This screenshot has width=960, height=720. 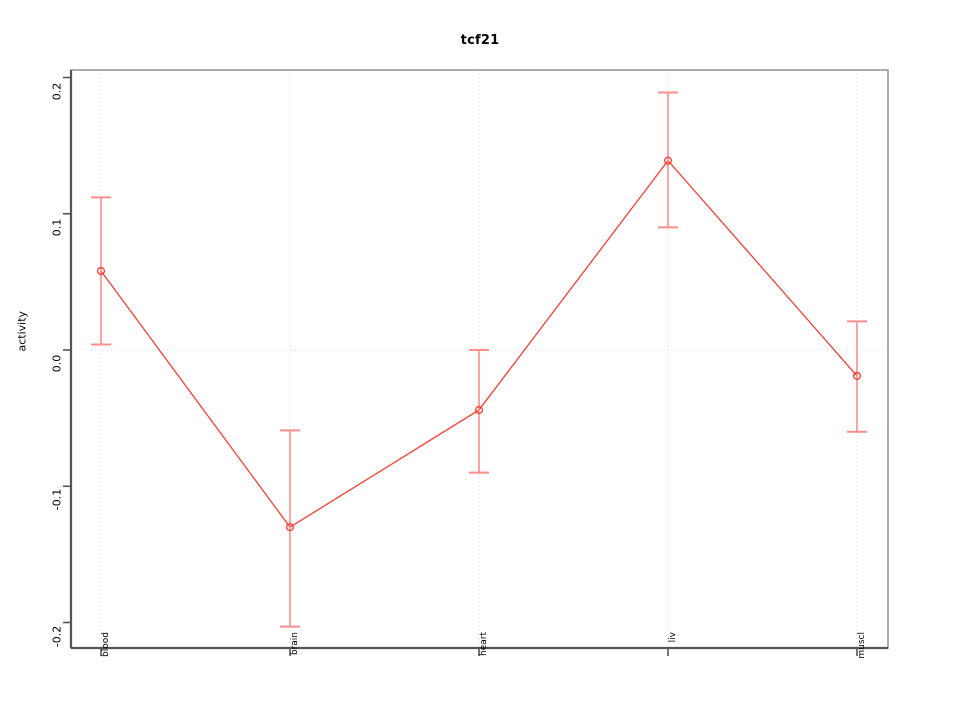 What do you see at coordinates (480, 40) in the screenshot?
I see `chart-title: tcf21` at bounding box center [480, 40].